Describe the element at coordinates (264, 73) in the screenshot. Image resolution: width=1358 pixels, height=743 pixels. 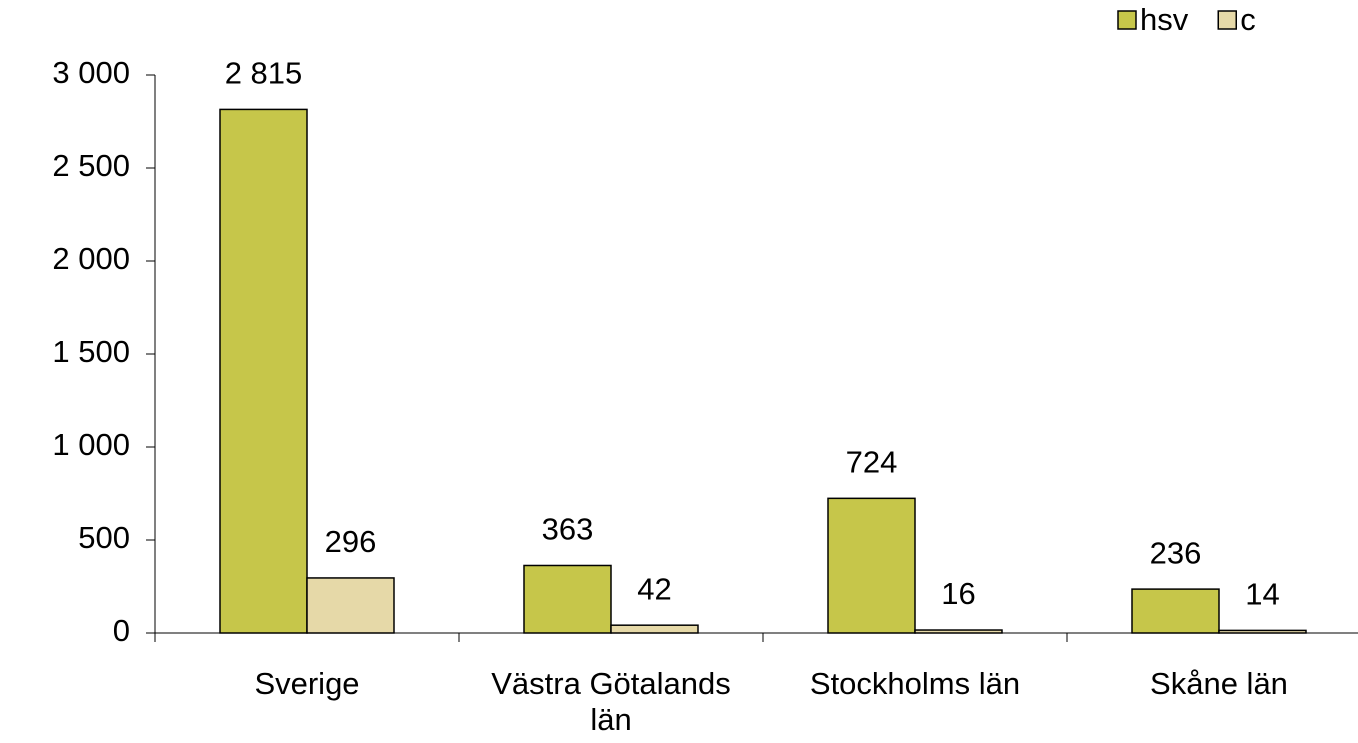
I see `data-label: 2 815` at that location.